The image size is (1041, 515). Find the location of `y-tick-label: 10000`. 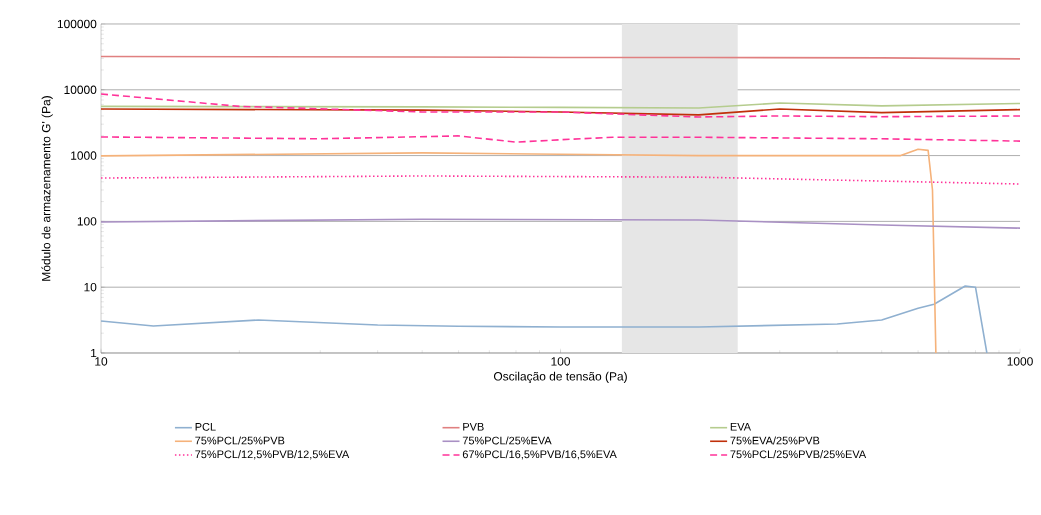

y-tick-label: 10000 is located at coordinates (80, 90).